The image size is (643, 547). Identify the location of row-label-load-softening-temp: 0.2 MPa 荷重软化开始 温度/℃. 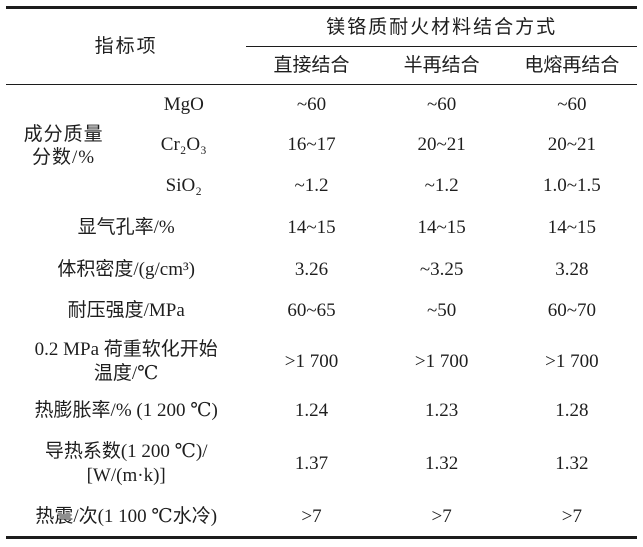
(126, 361).